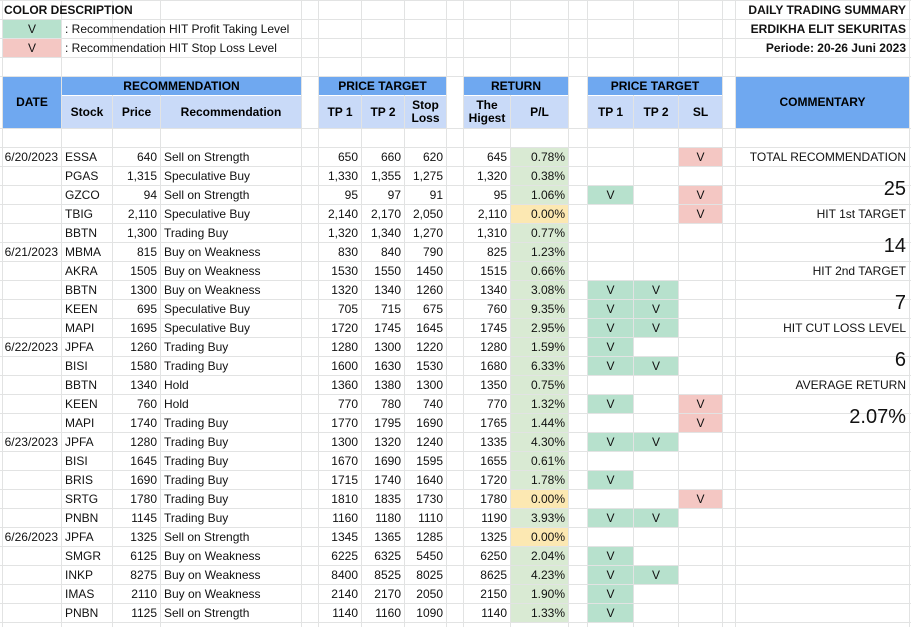 The image size is (911, 627). Describe the element at coordinates (82, 613) in the screenshot. I see `cell-stock: PNBN` at that location.